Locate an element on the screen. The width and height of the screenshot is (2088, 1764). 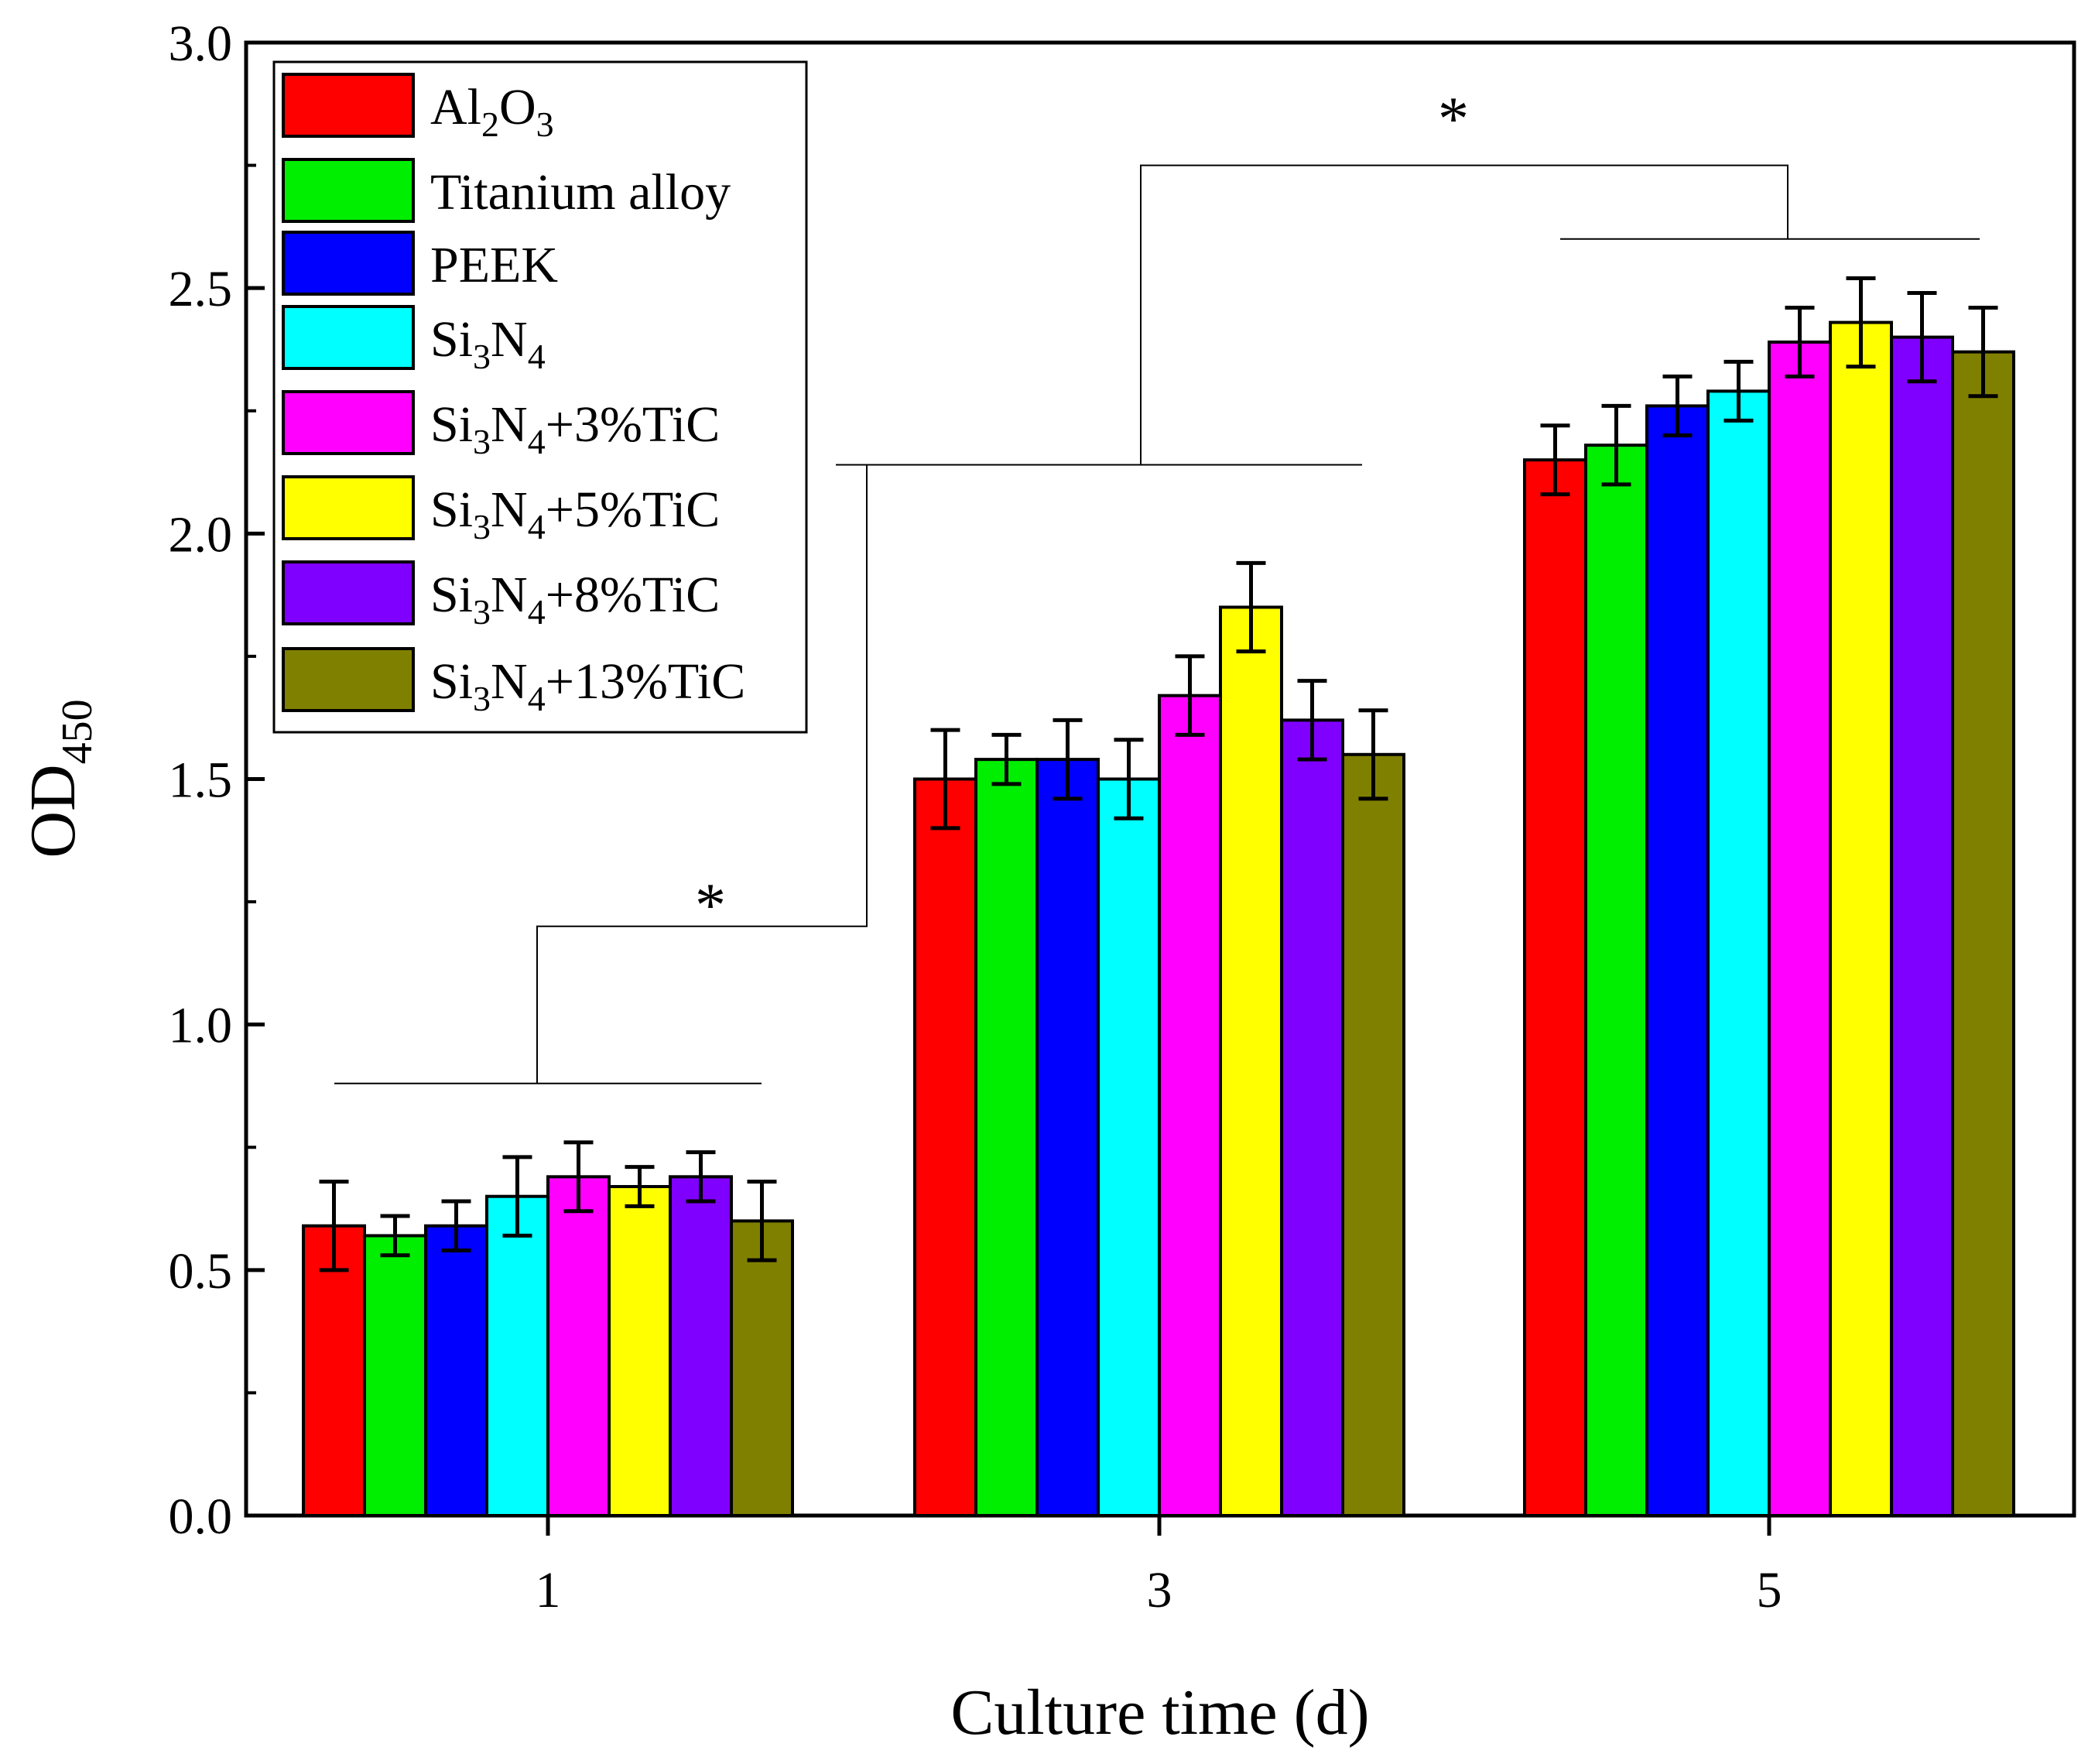
legend-label: Si3N4+5%TiC is located at coordinates (575, 513).